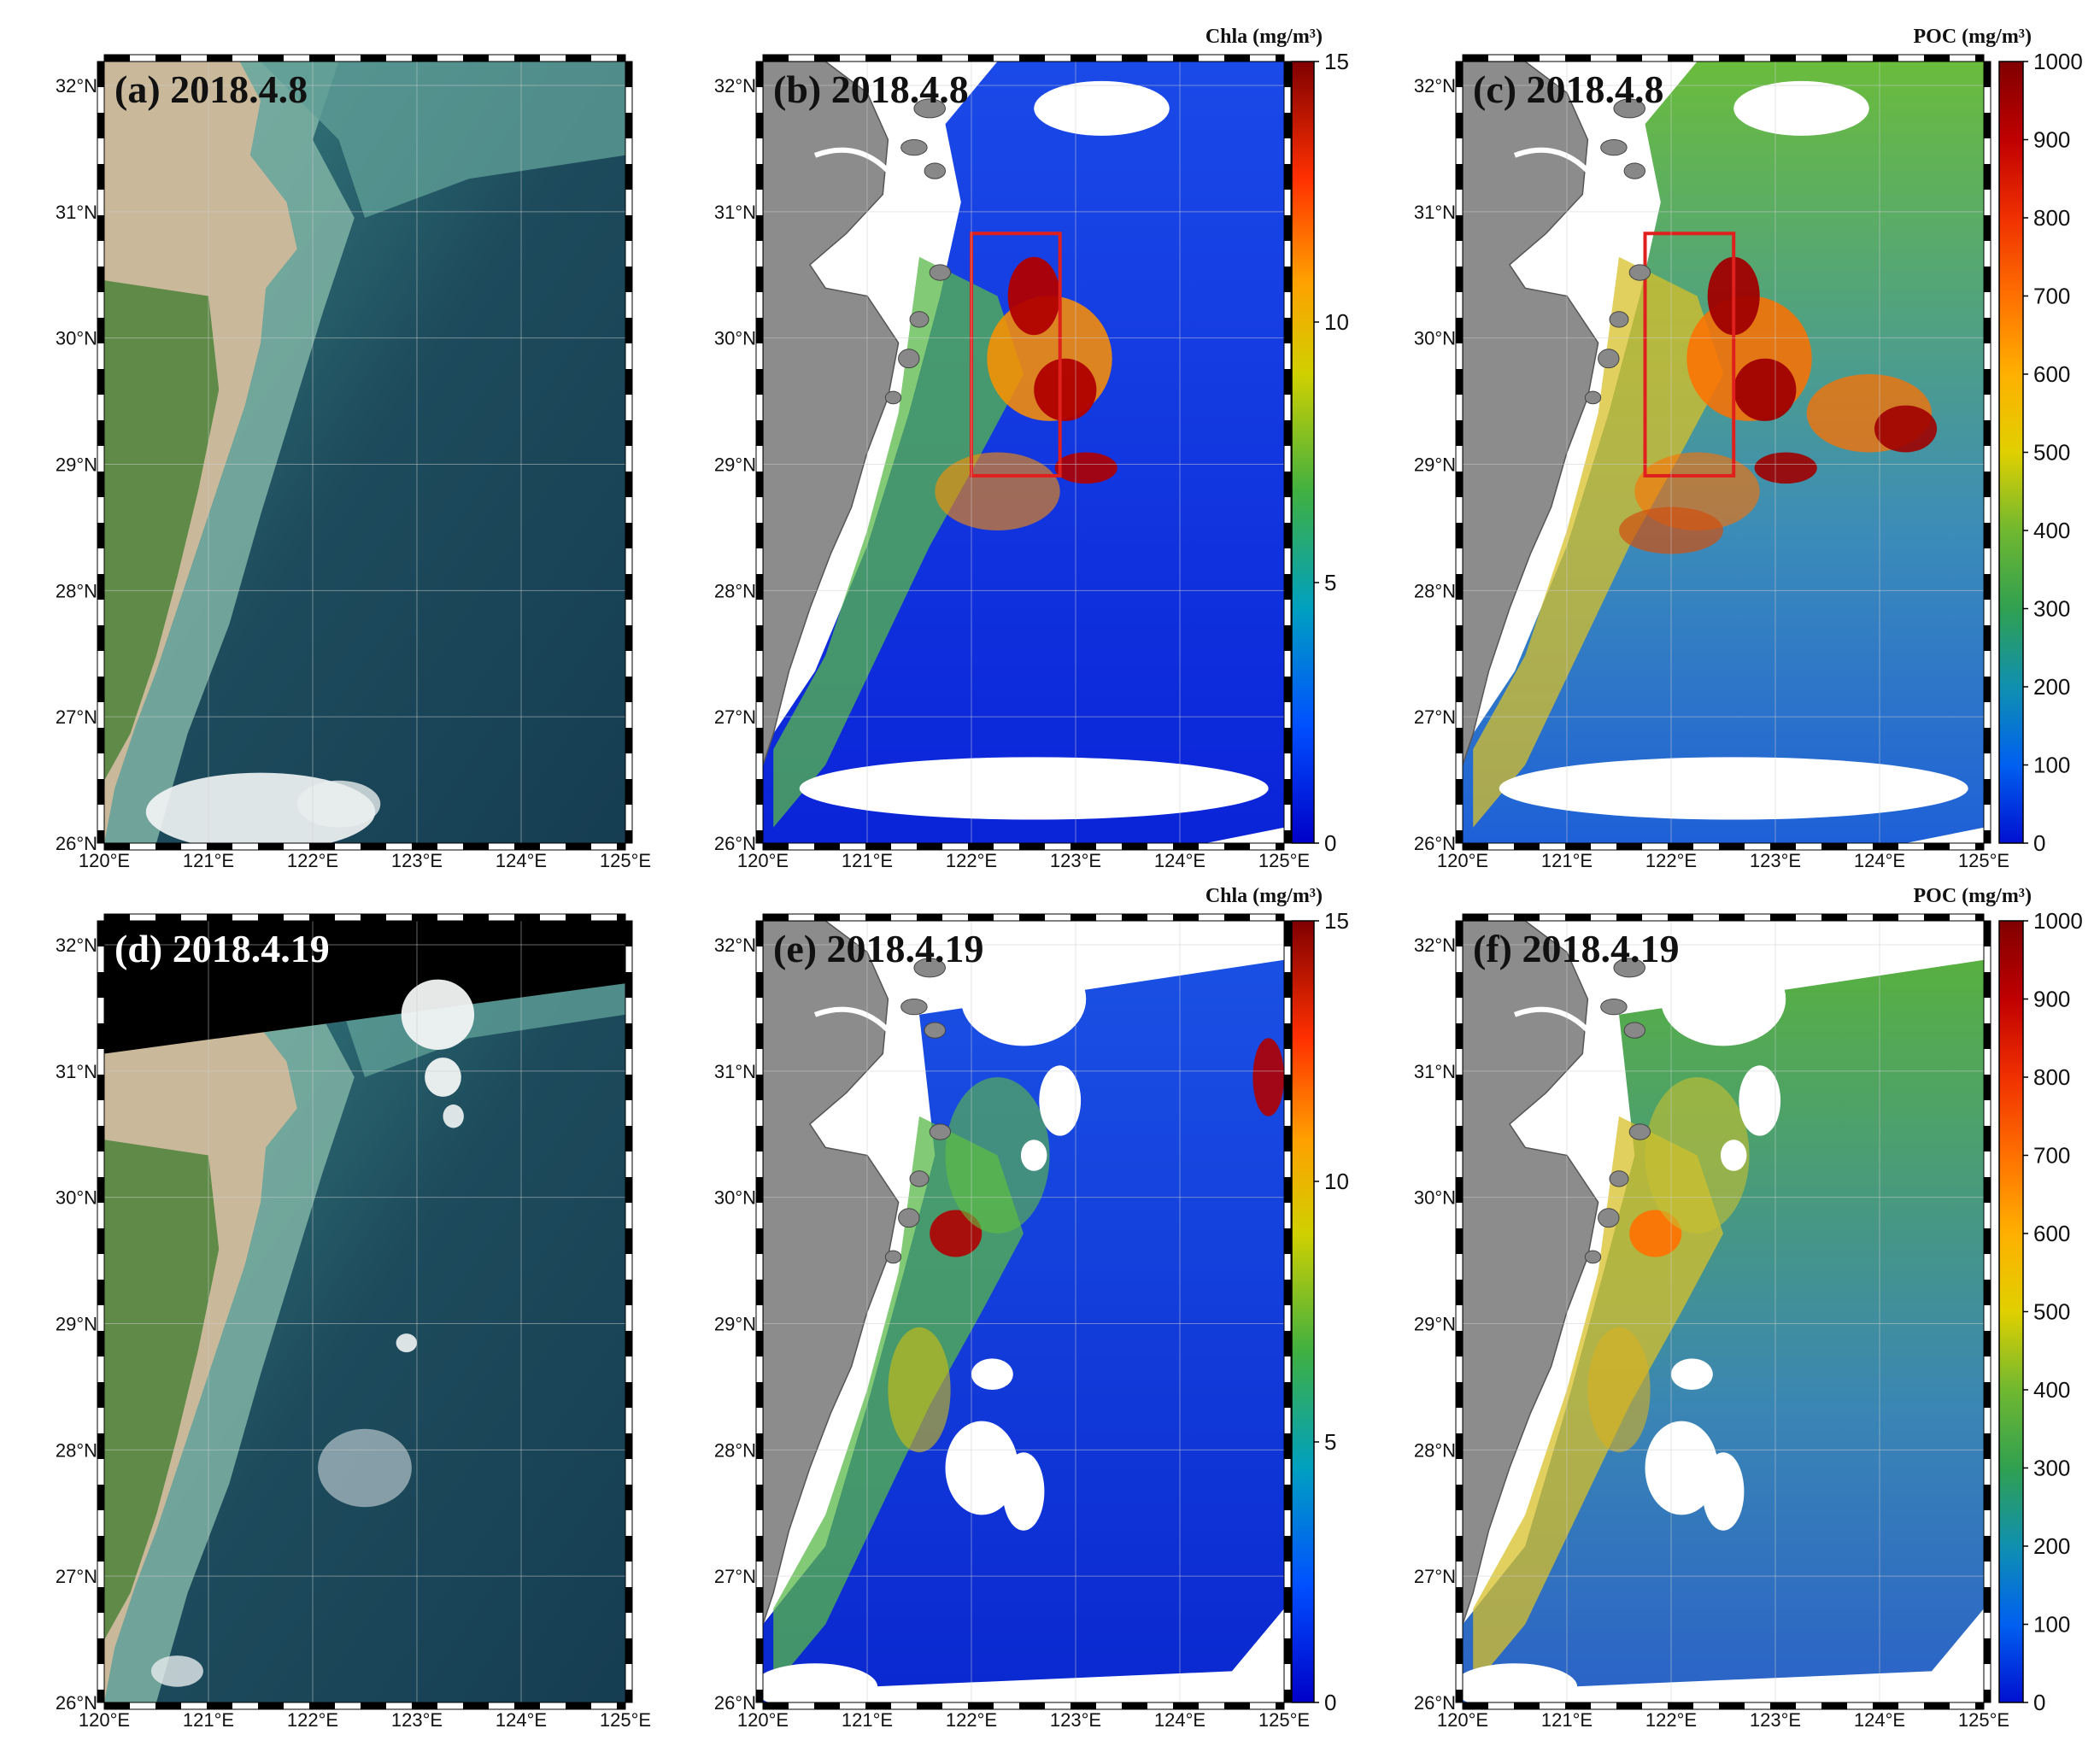 The image size is (2100, 1752). I want to click on panel-label: (c) 2018.4.8, so click(1568, 89).